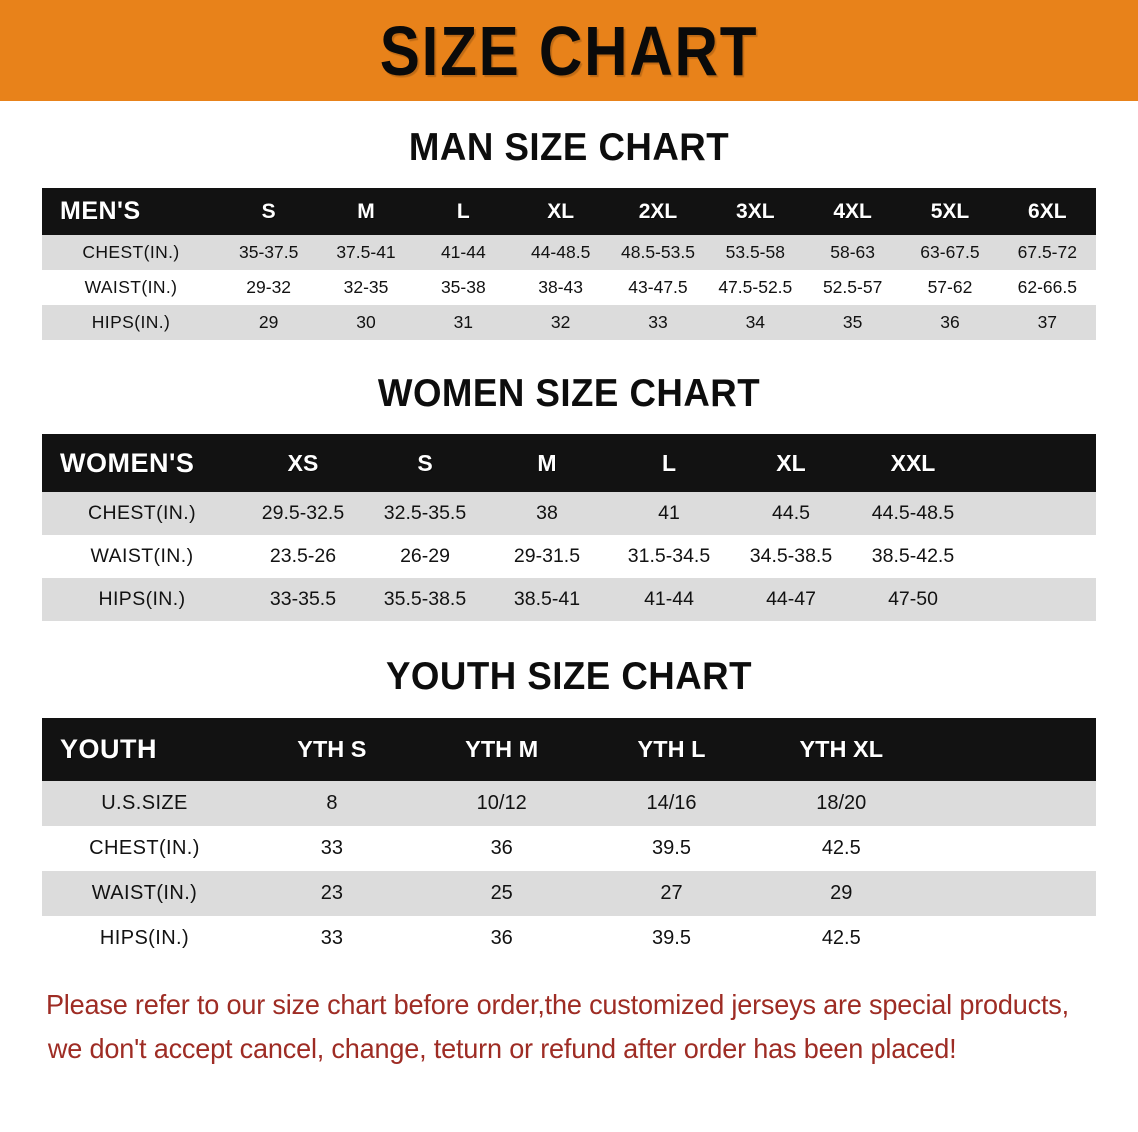 The height and width of the screenshot is (1132, 1138). What do you see at coordinates (841, 848) in the screenshot?
I see `youth-cell-1-3: 42.5` at bounding box center [841, 848].